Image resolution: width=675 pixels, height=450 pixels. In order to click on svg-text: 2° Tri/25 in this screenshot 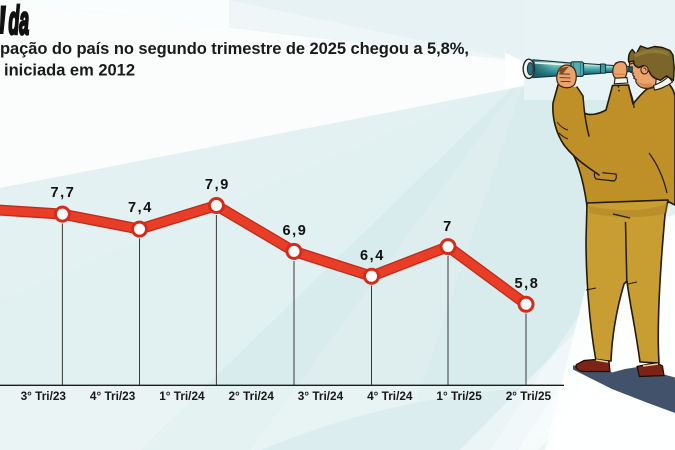, I will do `click(529, 396)`.